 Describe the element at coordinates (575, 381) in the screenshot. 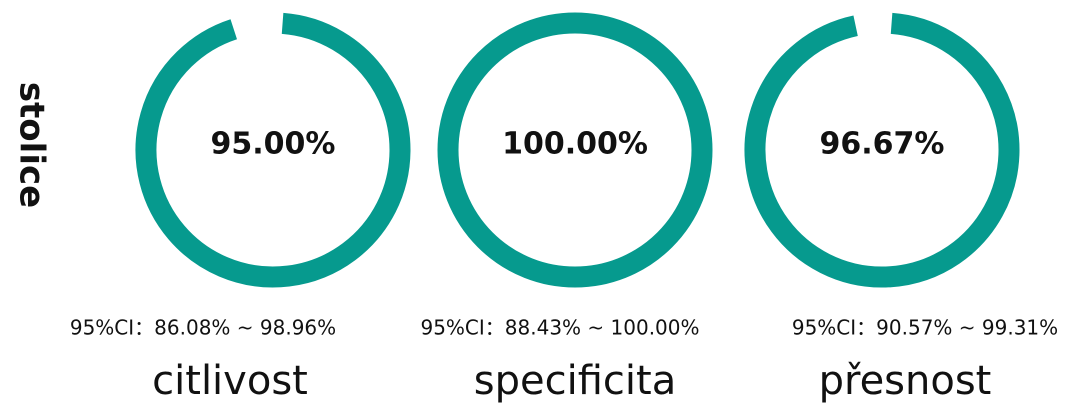

I see `category-label: specificita` at that location.